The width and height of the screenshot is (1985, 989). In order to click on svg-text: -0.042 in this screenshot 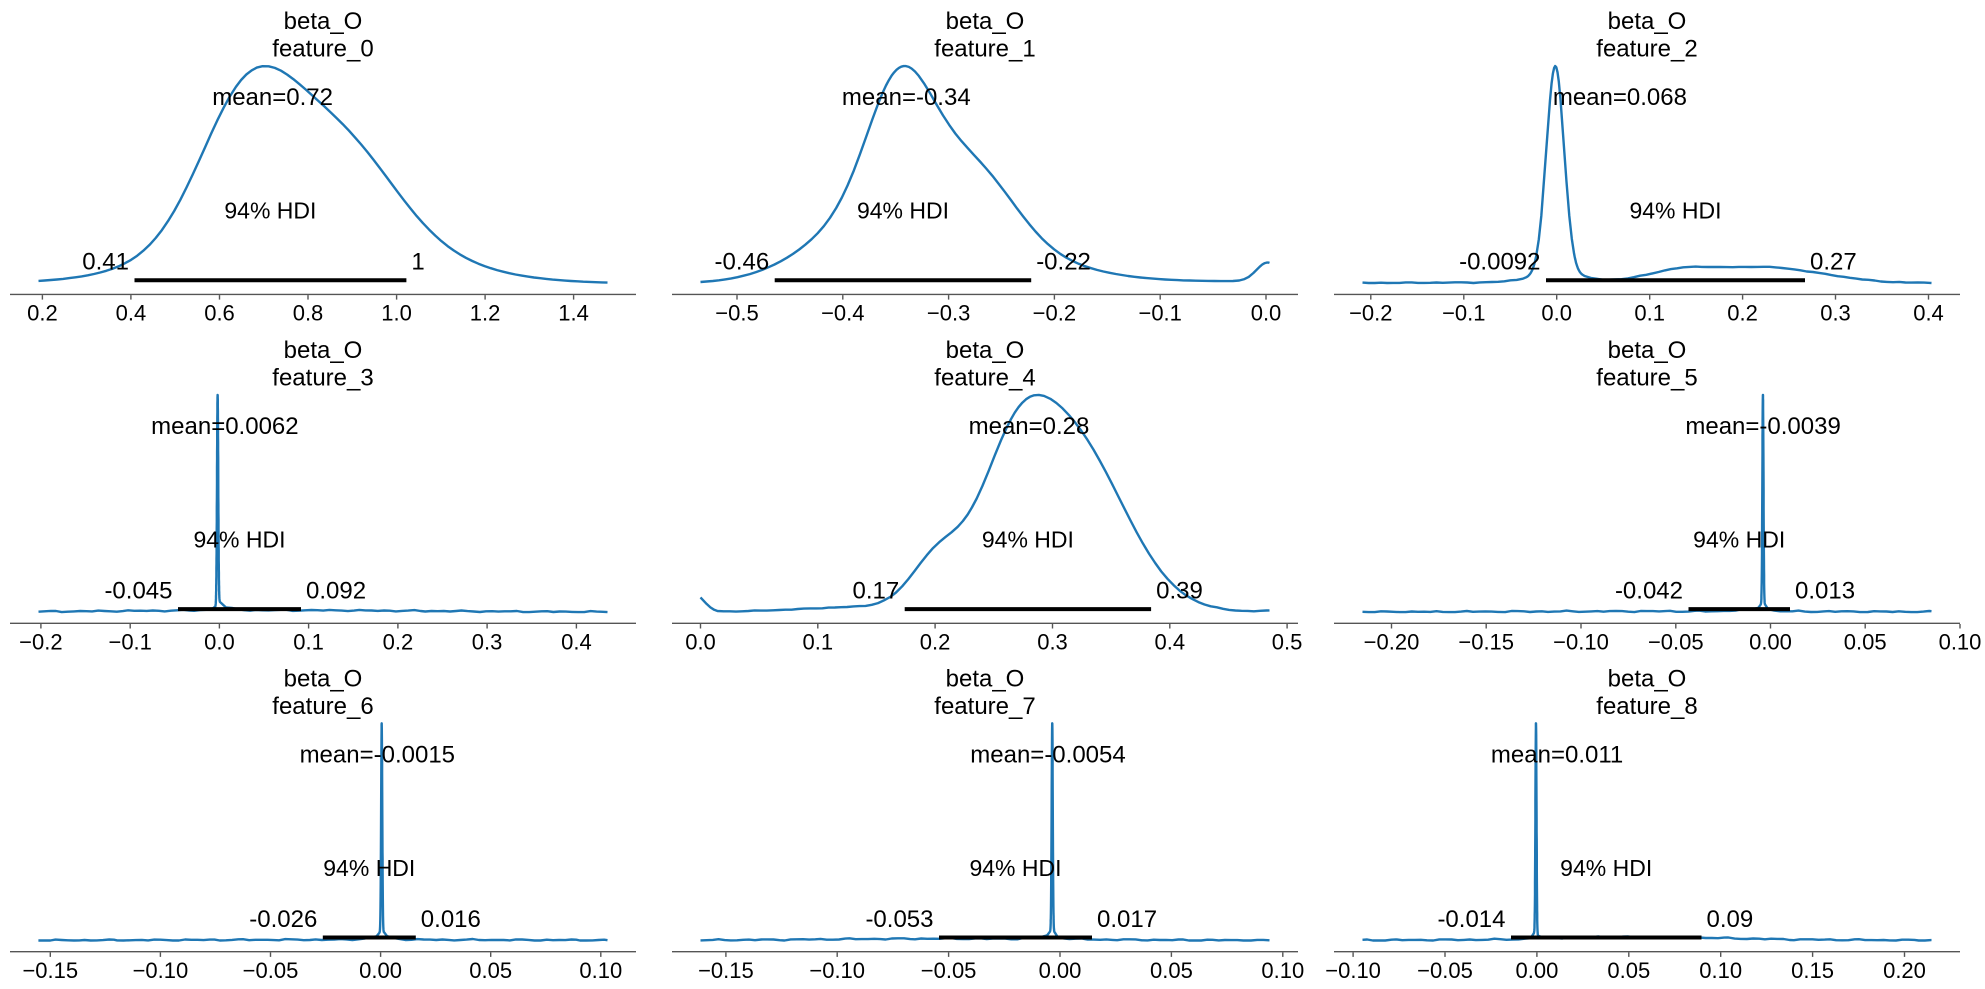, I will do `click(1649, 591)`.